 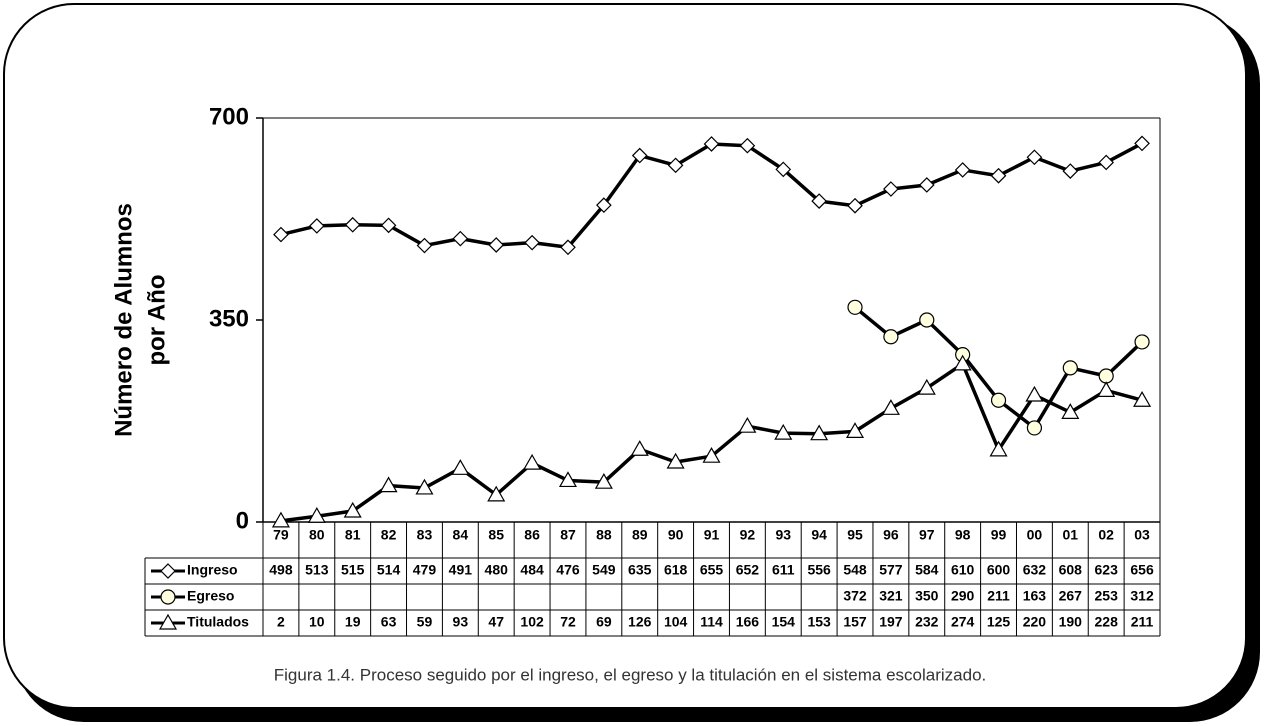 I want to click on x-tick-label: 80, so click(x=317, y=535).